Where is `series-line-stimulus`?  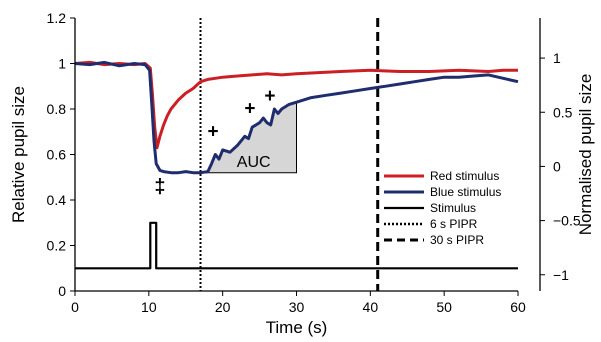
series-line-stimulus is located at coordinates (296, 245).